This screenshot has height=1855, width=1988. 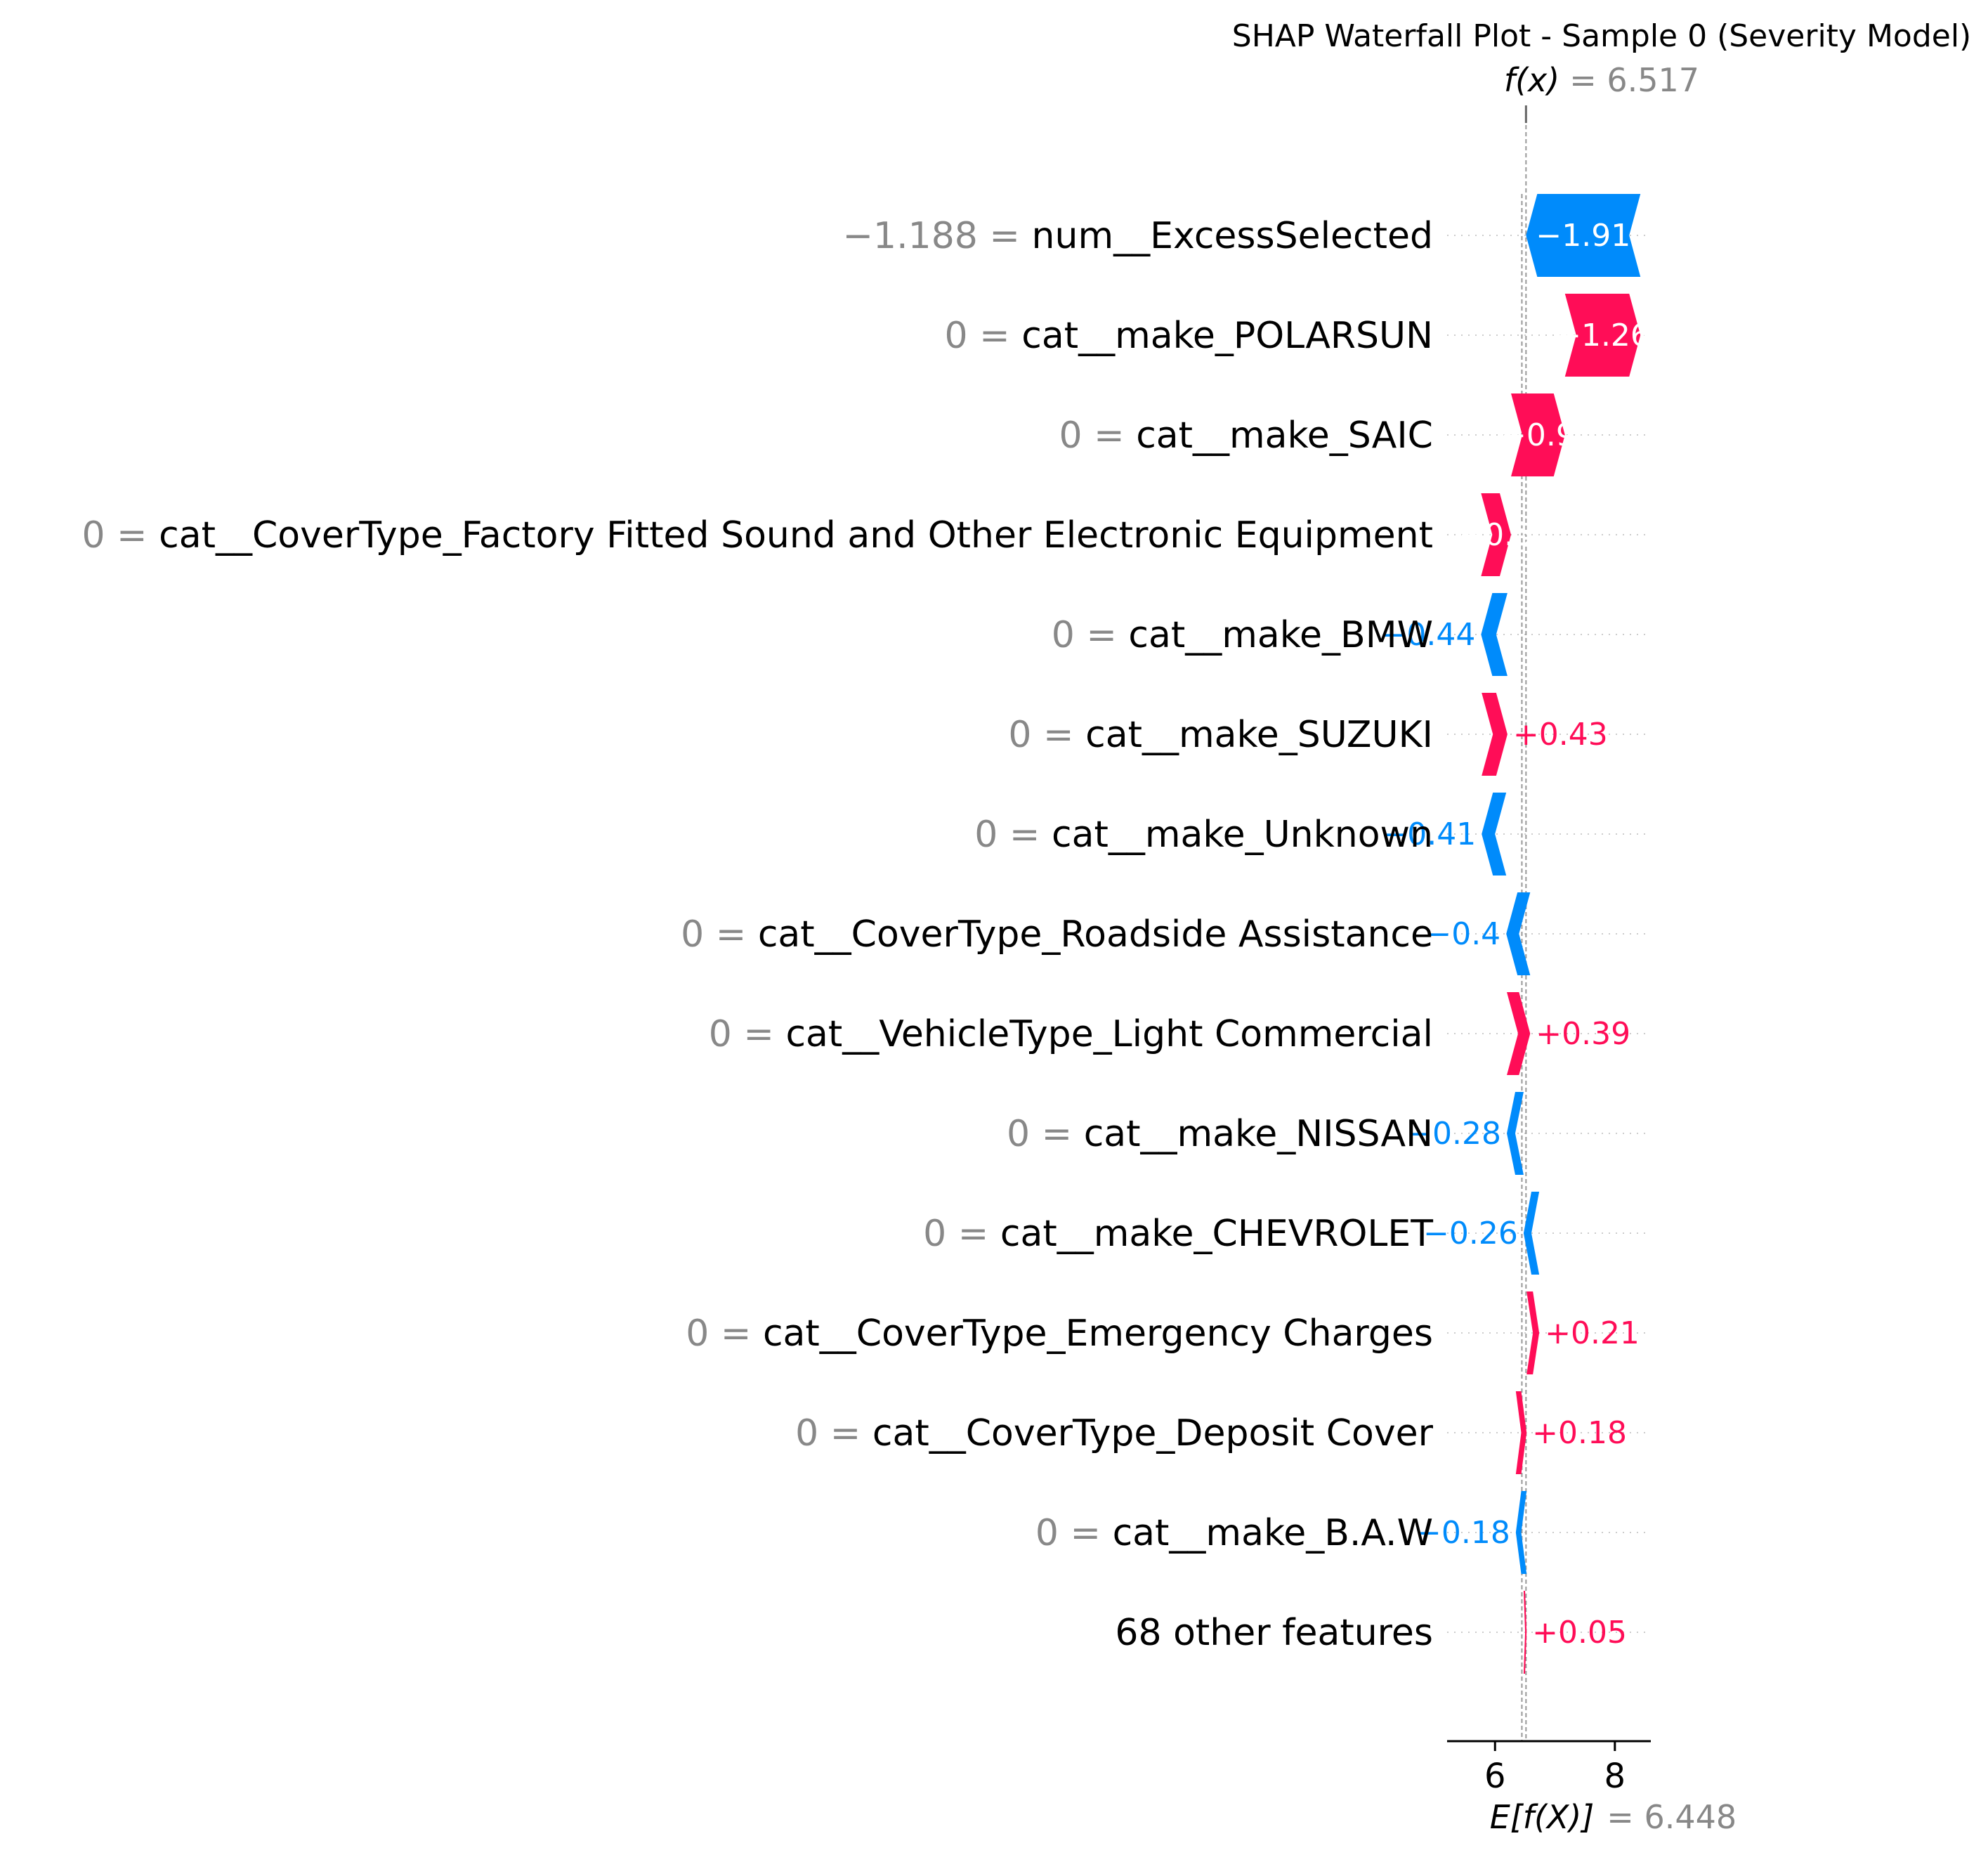 I want to click on bar-value-label: +0.43, so click(x=1560, y=735).